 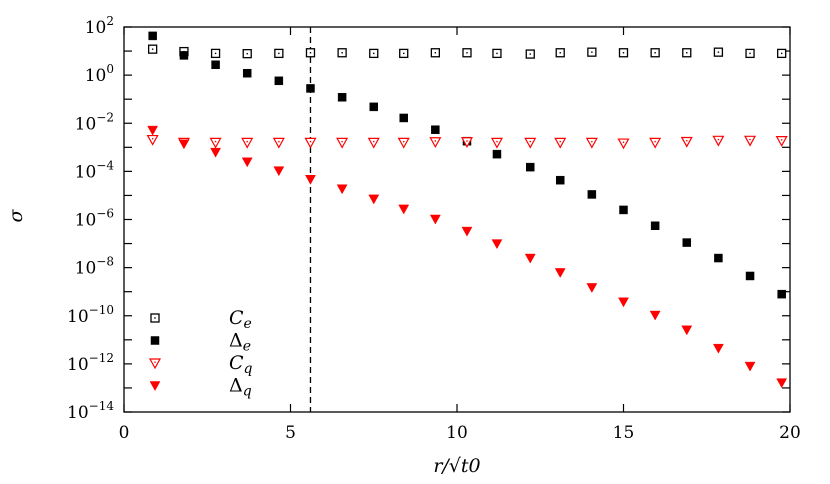 What do you see at coordinates (290, 433) in the screenshot?
I see `x-tick-label: 5` at bounding box center [290, 433].